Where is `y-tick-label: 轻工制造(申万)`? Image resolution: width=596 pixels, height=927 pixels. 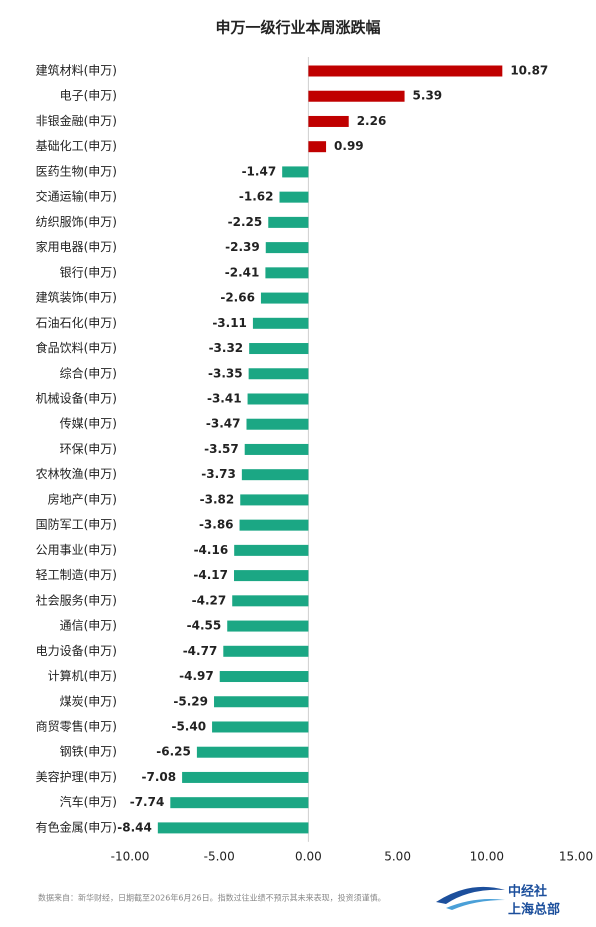 y-tick-label: 轻工制造(申万) is located at coordinates (76, 575).